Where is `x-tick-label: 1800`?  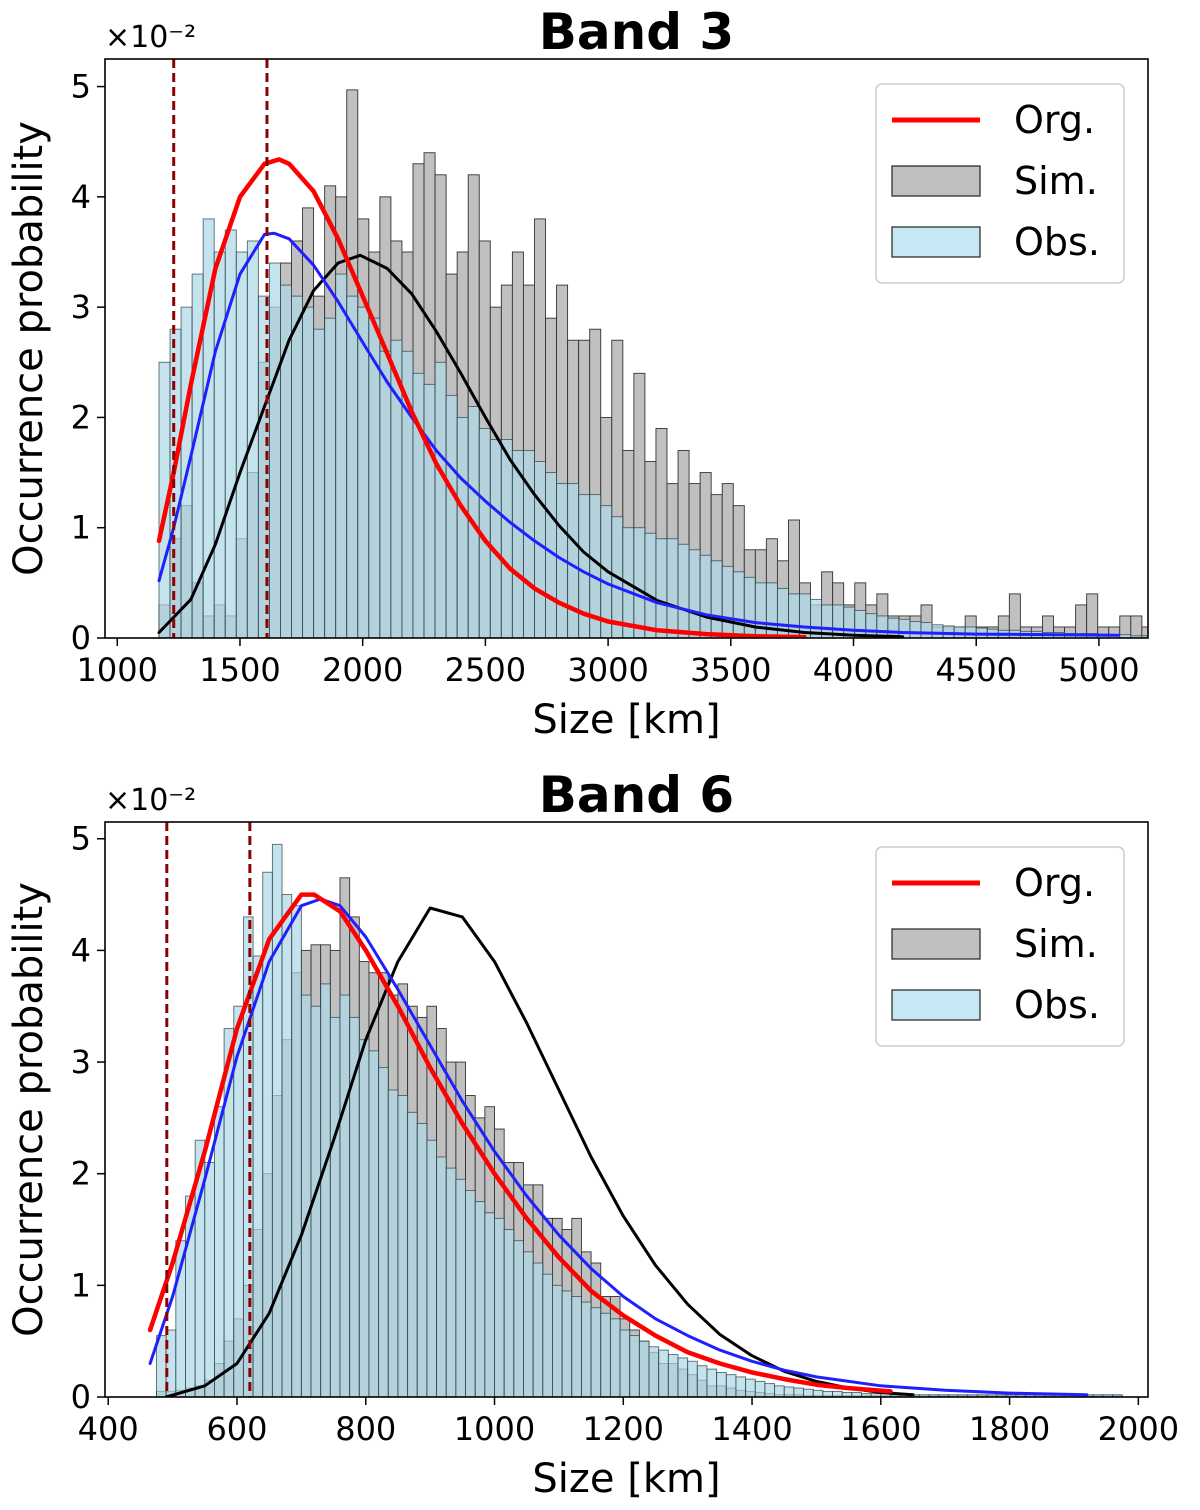
x-tick-label: 1800 is located at coordinates (1009, 1429).